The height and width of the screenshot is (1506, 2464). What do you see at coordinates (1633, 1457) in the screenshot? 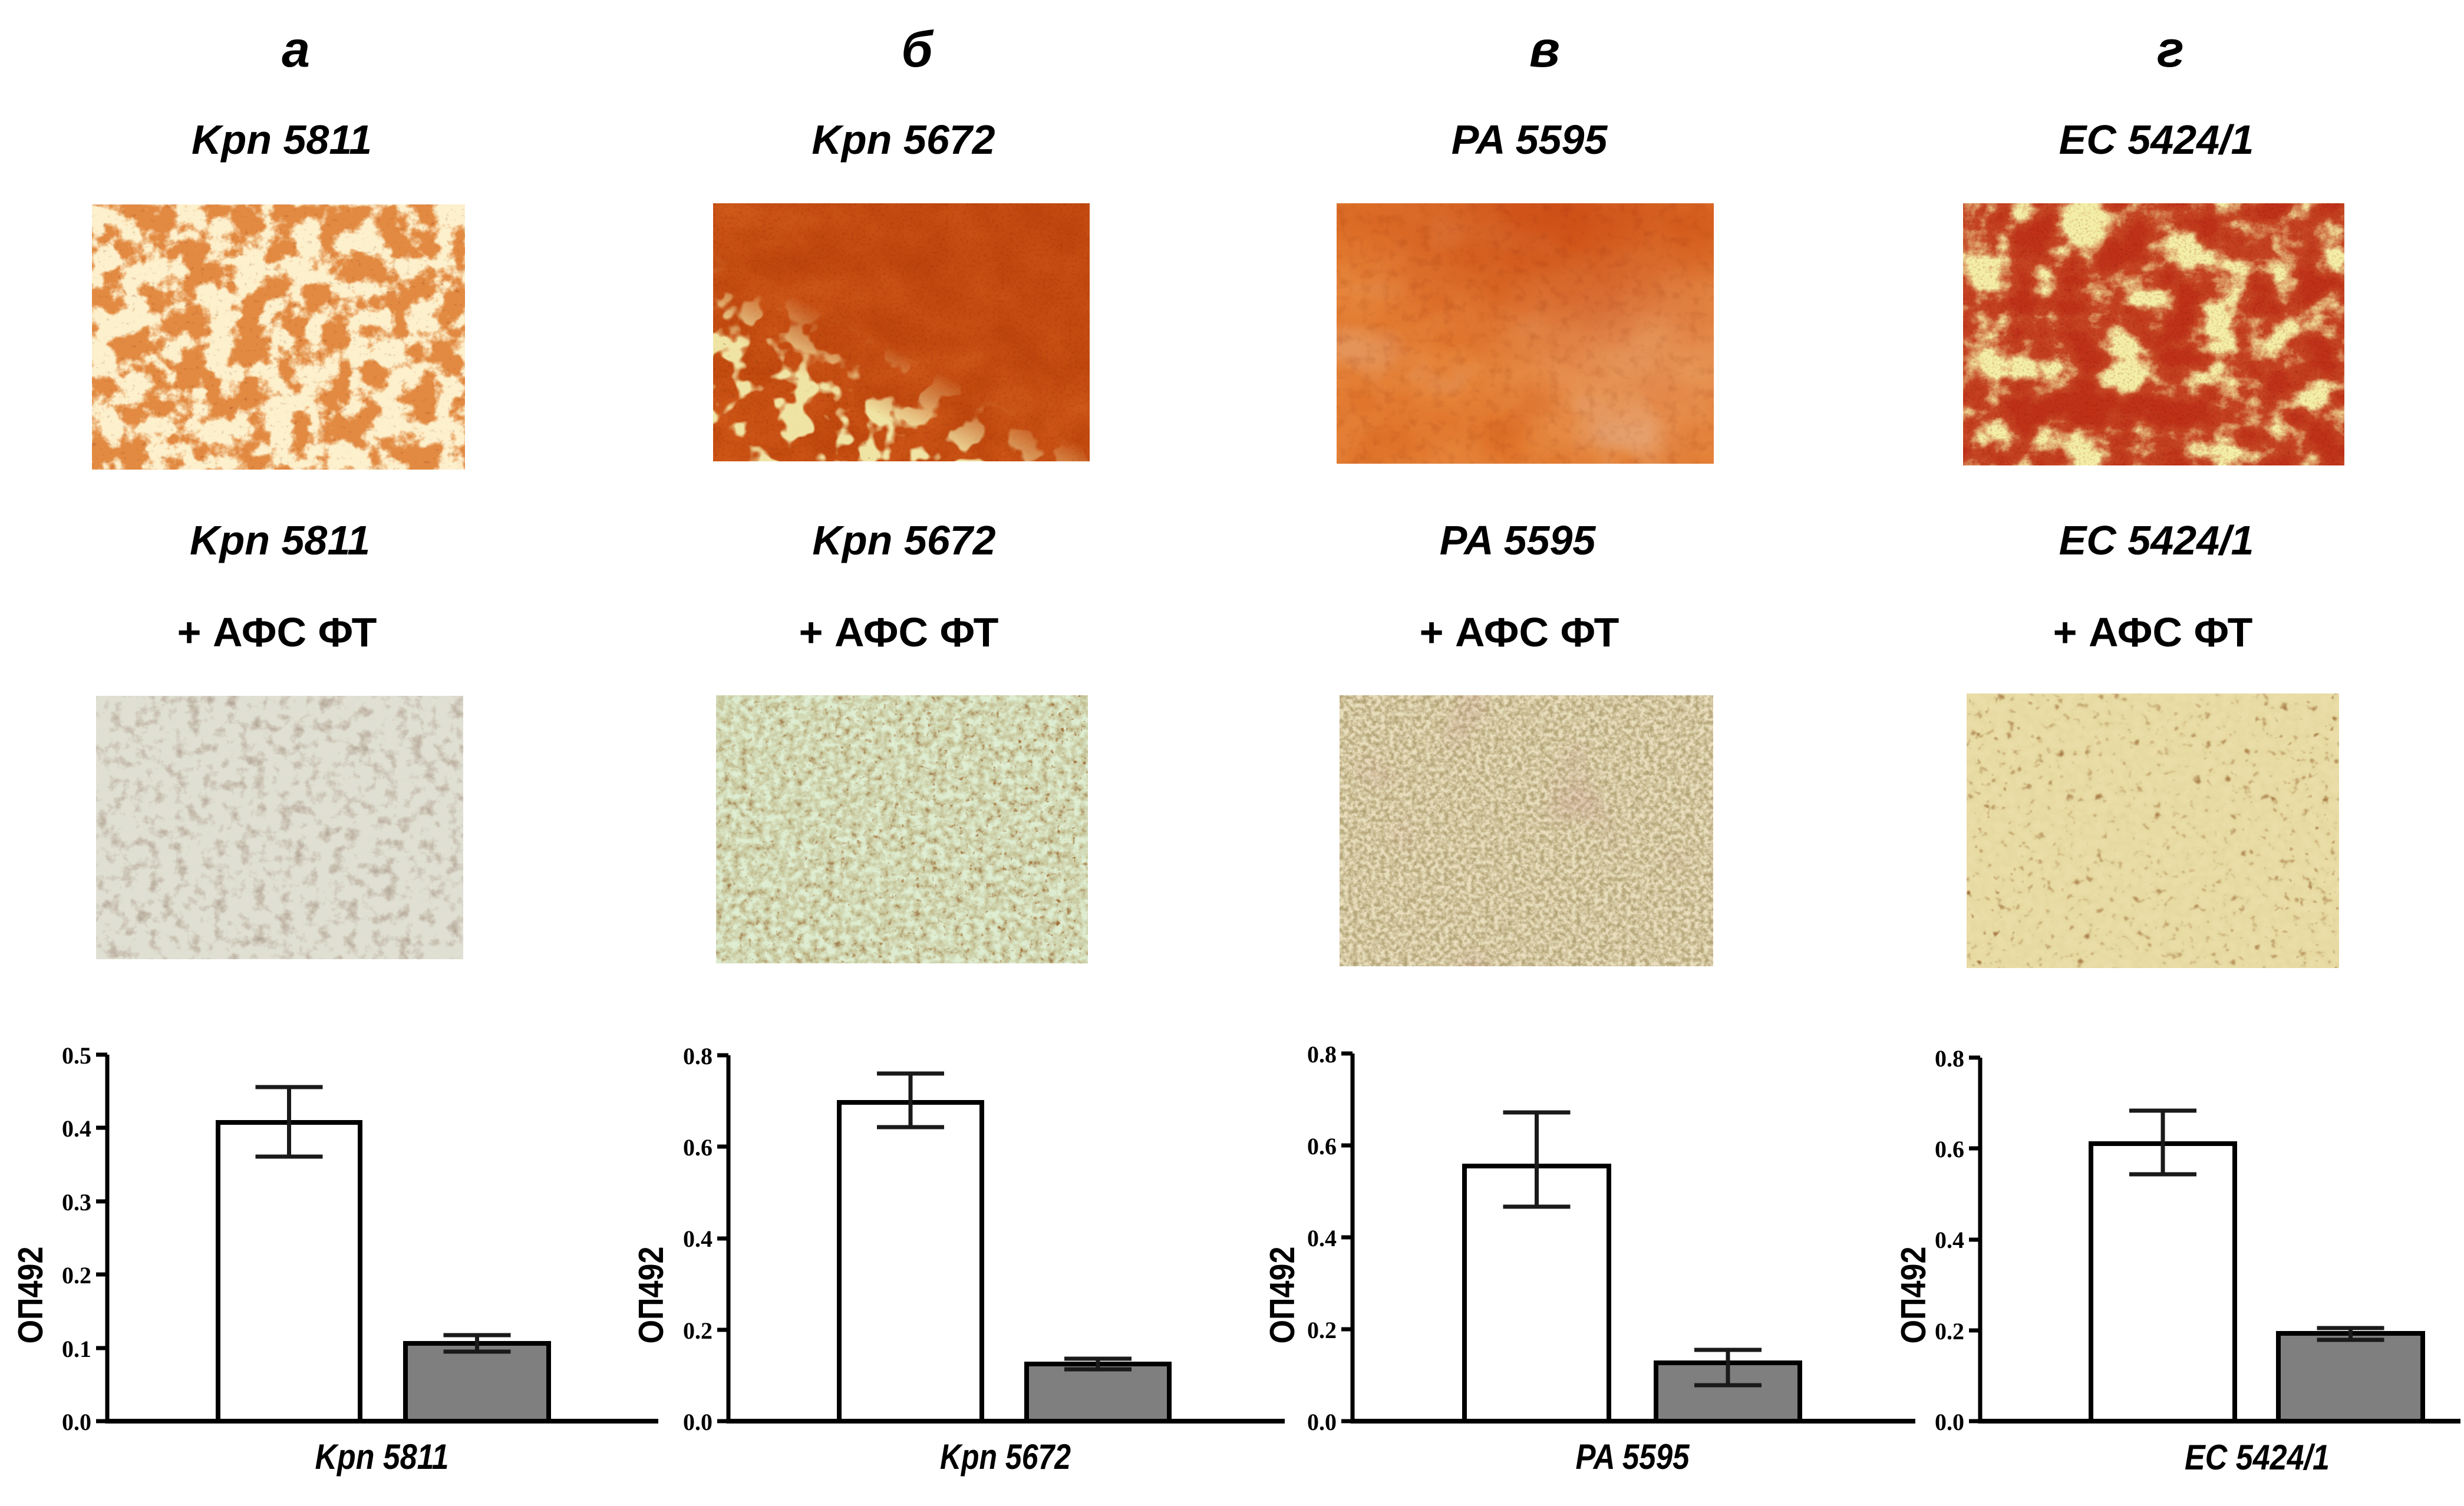
I see `svg-text: PA 5595` at bounding box center [1633, 1457].